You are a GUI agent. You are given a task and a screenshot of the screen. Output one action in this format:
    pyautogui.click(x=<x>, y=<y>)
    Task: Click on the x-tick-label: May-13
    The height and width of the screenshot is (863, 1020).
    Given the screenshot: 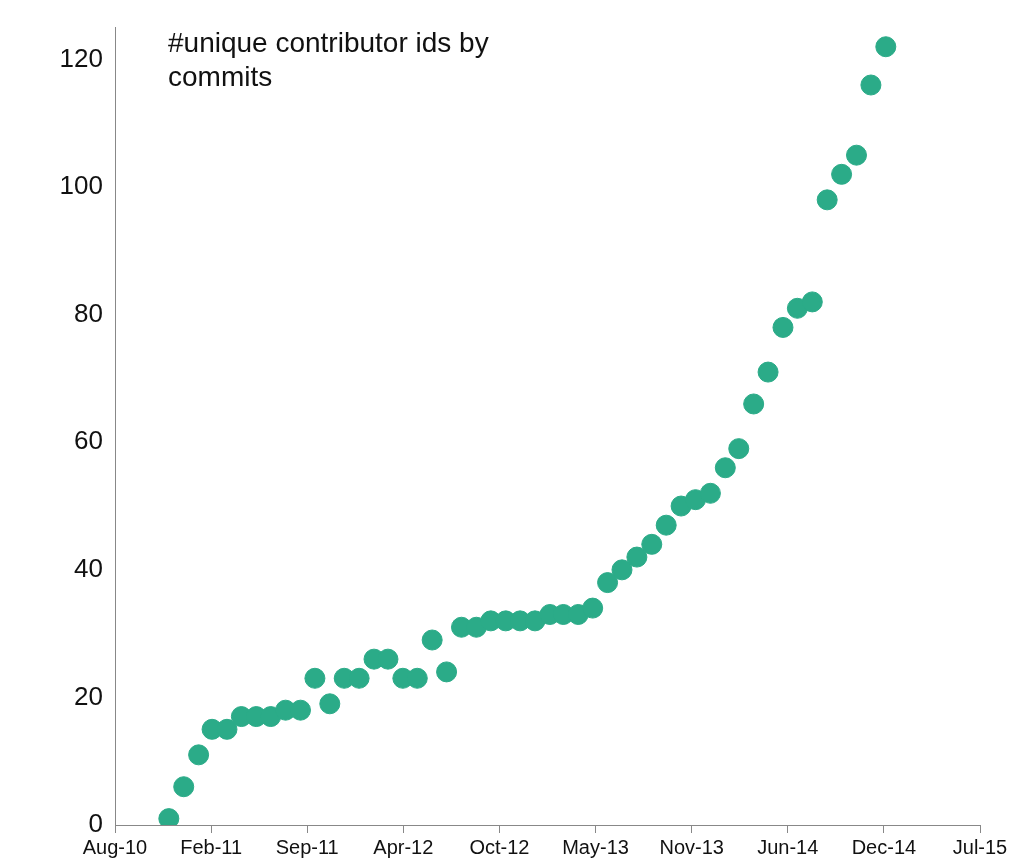 What is the action you would take?
    pyautogui.click(x=595, y=846)
    